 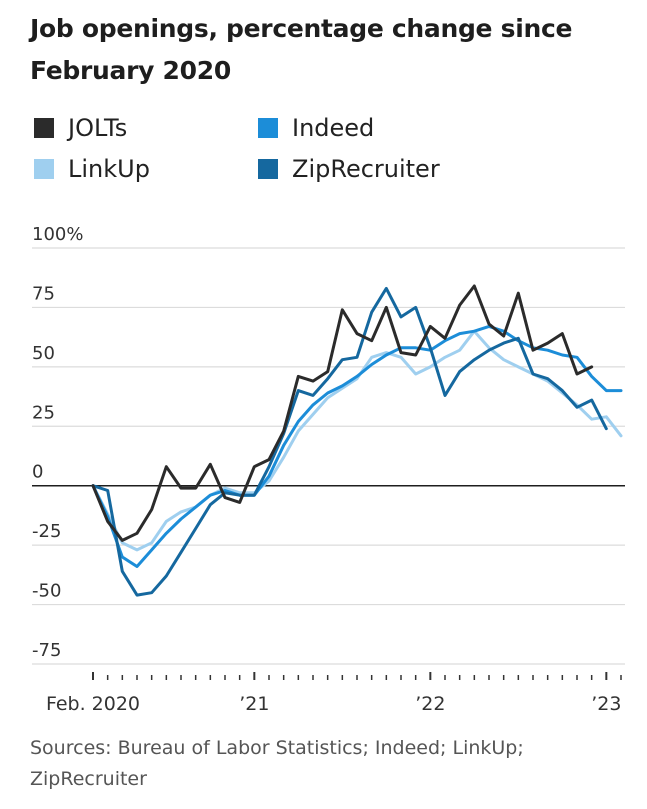 I want to click on legend: JOLTs Indeed LinkUp ZipRecruiter, so click(x=334, y=154).